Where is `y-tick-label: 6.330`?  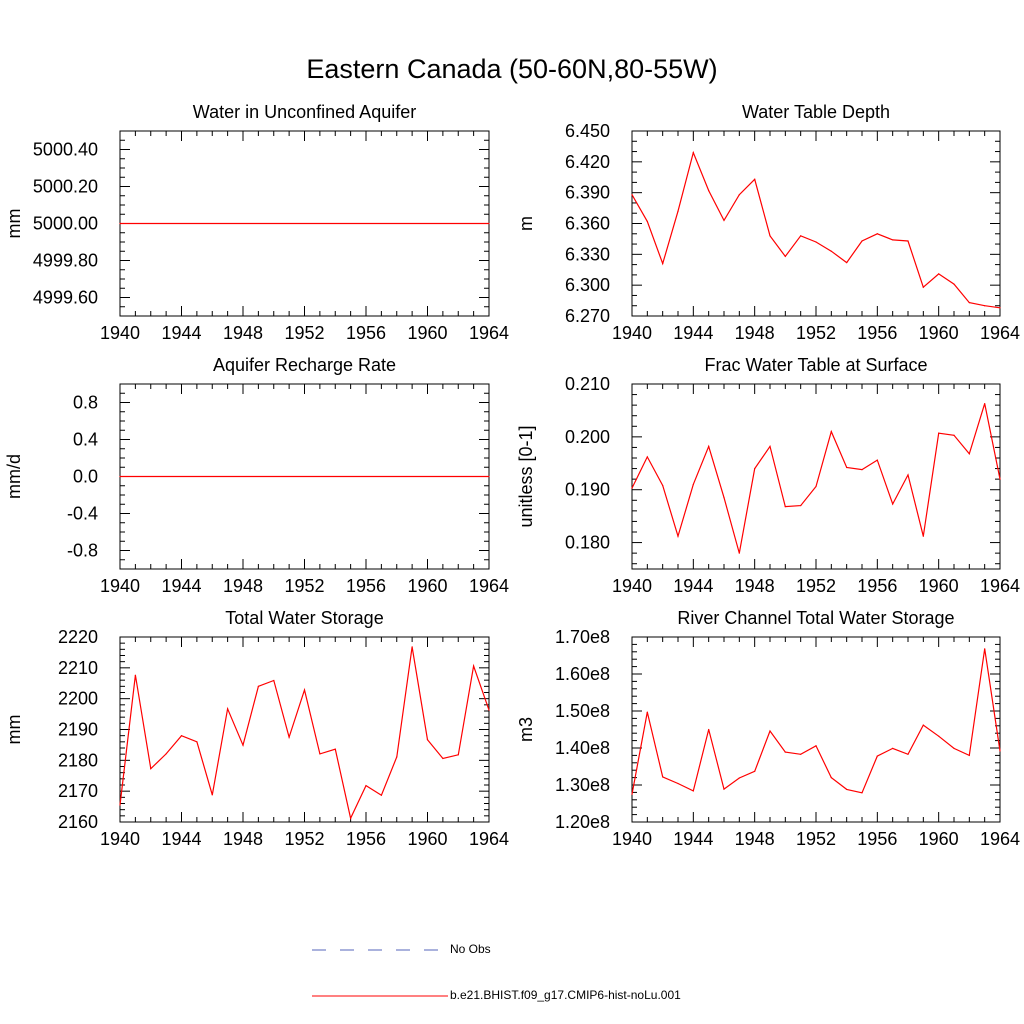 y-tick-label: 6.330 is located at coordinates (587, 254).